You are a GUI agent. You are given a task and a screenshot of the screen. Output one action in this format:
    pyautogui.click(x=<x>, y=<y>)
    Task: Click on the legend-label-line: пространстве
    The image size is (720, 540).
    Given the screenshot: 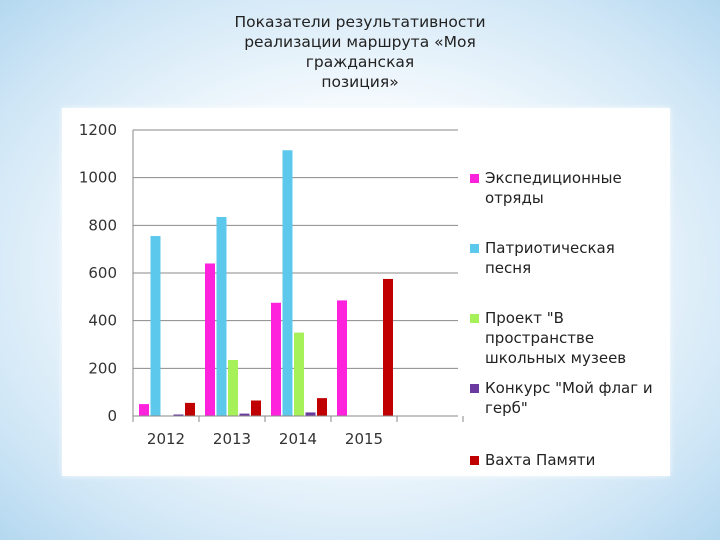 What is the action you would take?
    pyautogui.click(x=540, y=338)
    